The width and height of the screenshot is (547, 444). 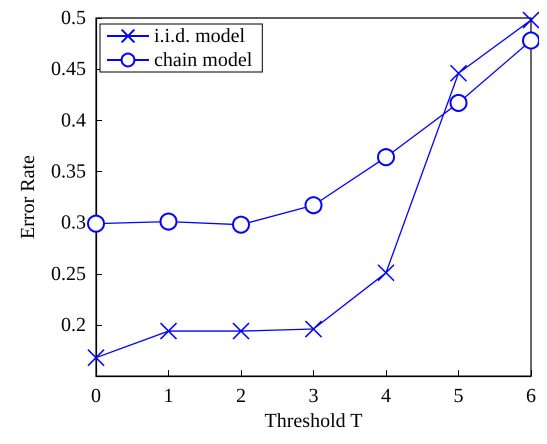 What do you see at coordinates (96, 396) in the screenshot?
I see `x-tick-label: 0` at bounding box center [96, 396].